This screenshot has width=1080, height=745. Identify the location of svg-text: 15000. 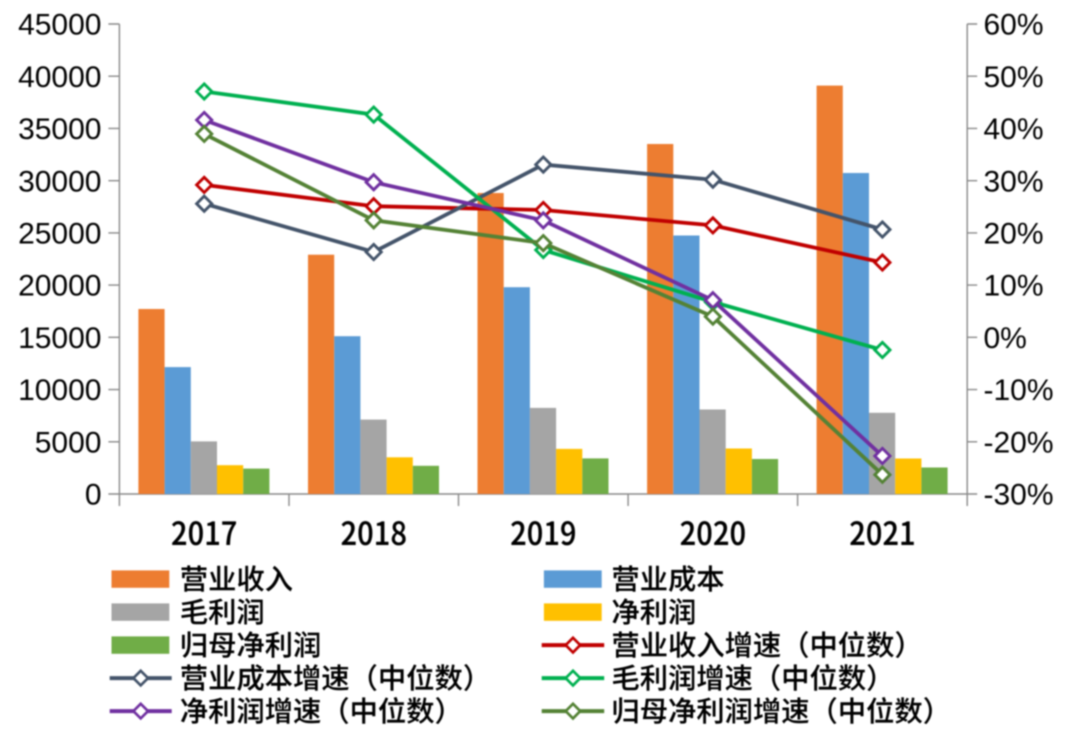
(59, 338).